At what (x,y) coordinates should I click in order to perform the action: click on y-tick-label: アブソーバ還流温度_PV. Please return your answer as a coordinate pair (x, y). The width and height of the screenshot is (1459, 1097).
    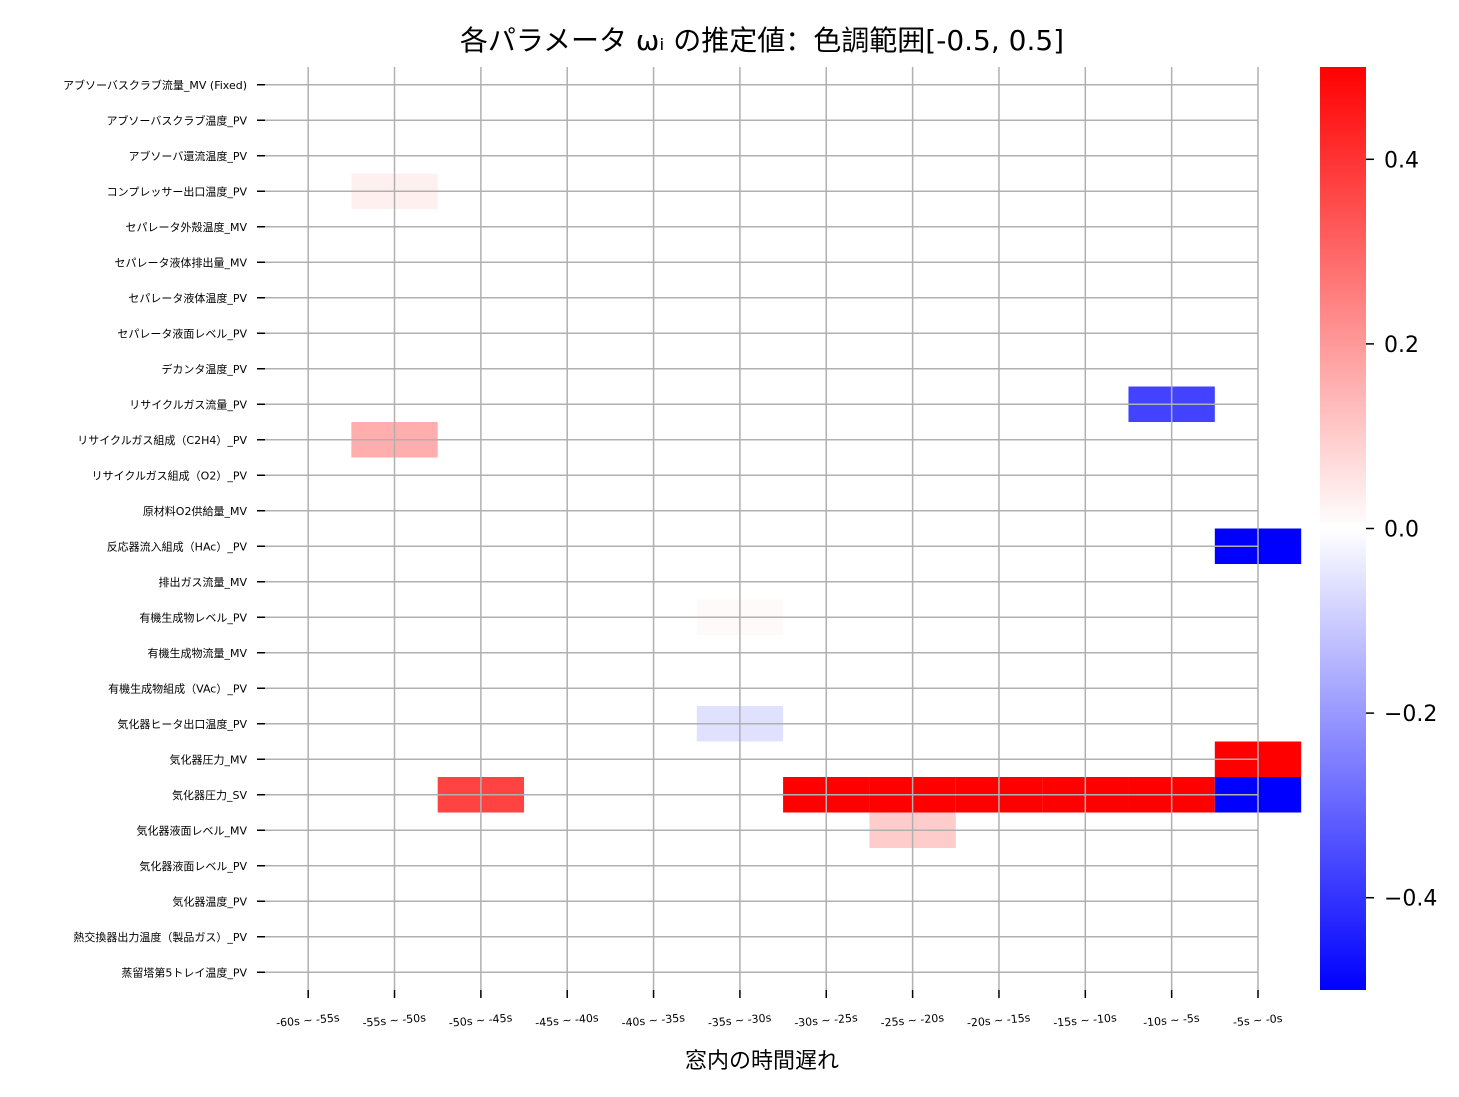
    Looking at the image, I should click on (187, 156).